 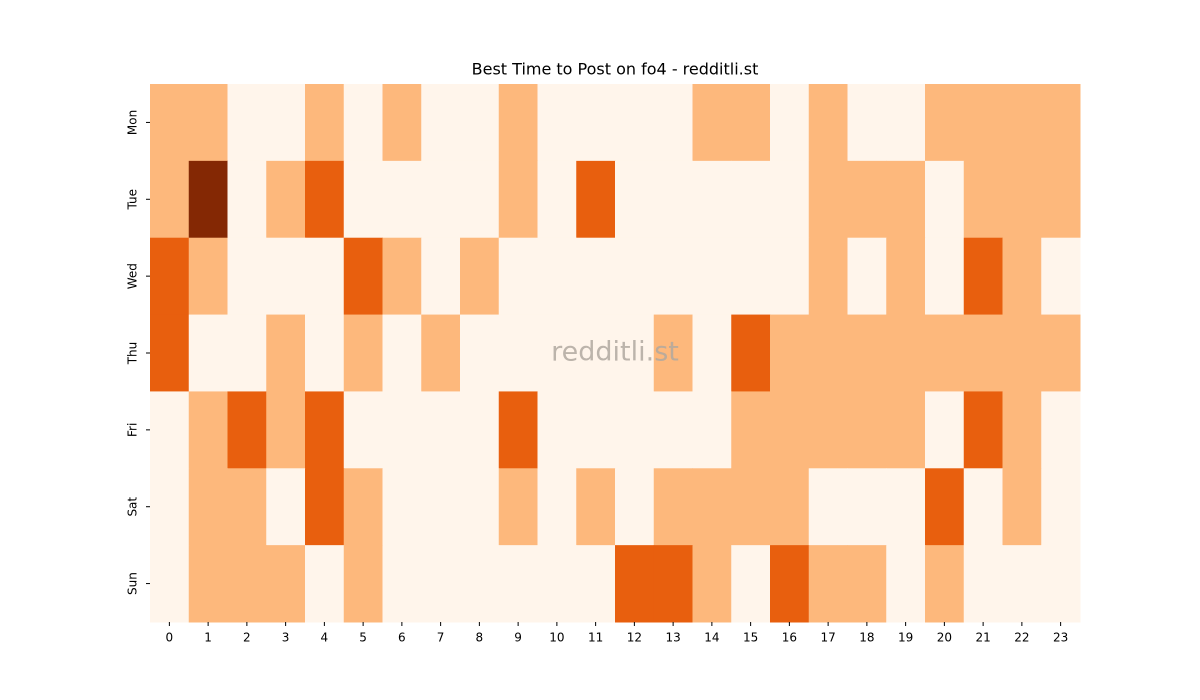 What do you see at coordinates (170, 638) in the screenshot?
I see `x-tick-label: 0` at bounding box center [170, 638].